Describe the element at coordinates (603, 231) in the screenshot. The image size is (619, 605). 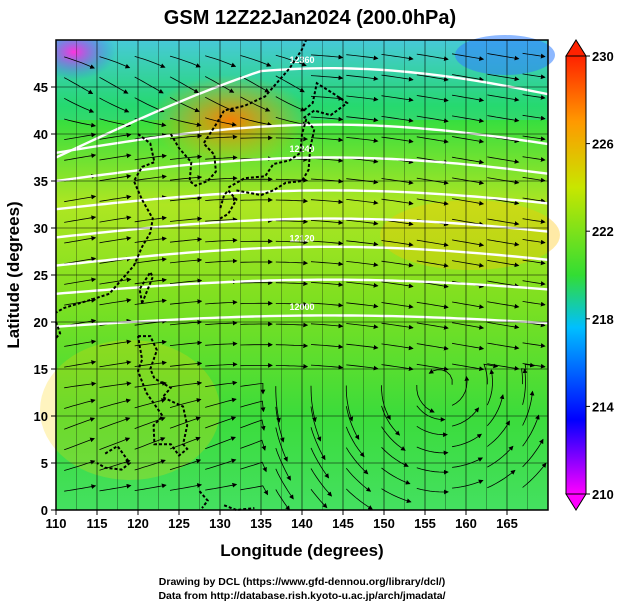
I see `colorbar-tick-label: 222` at that location.